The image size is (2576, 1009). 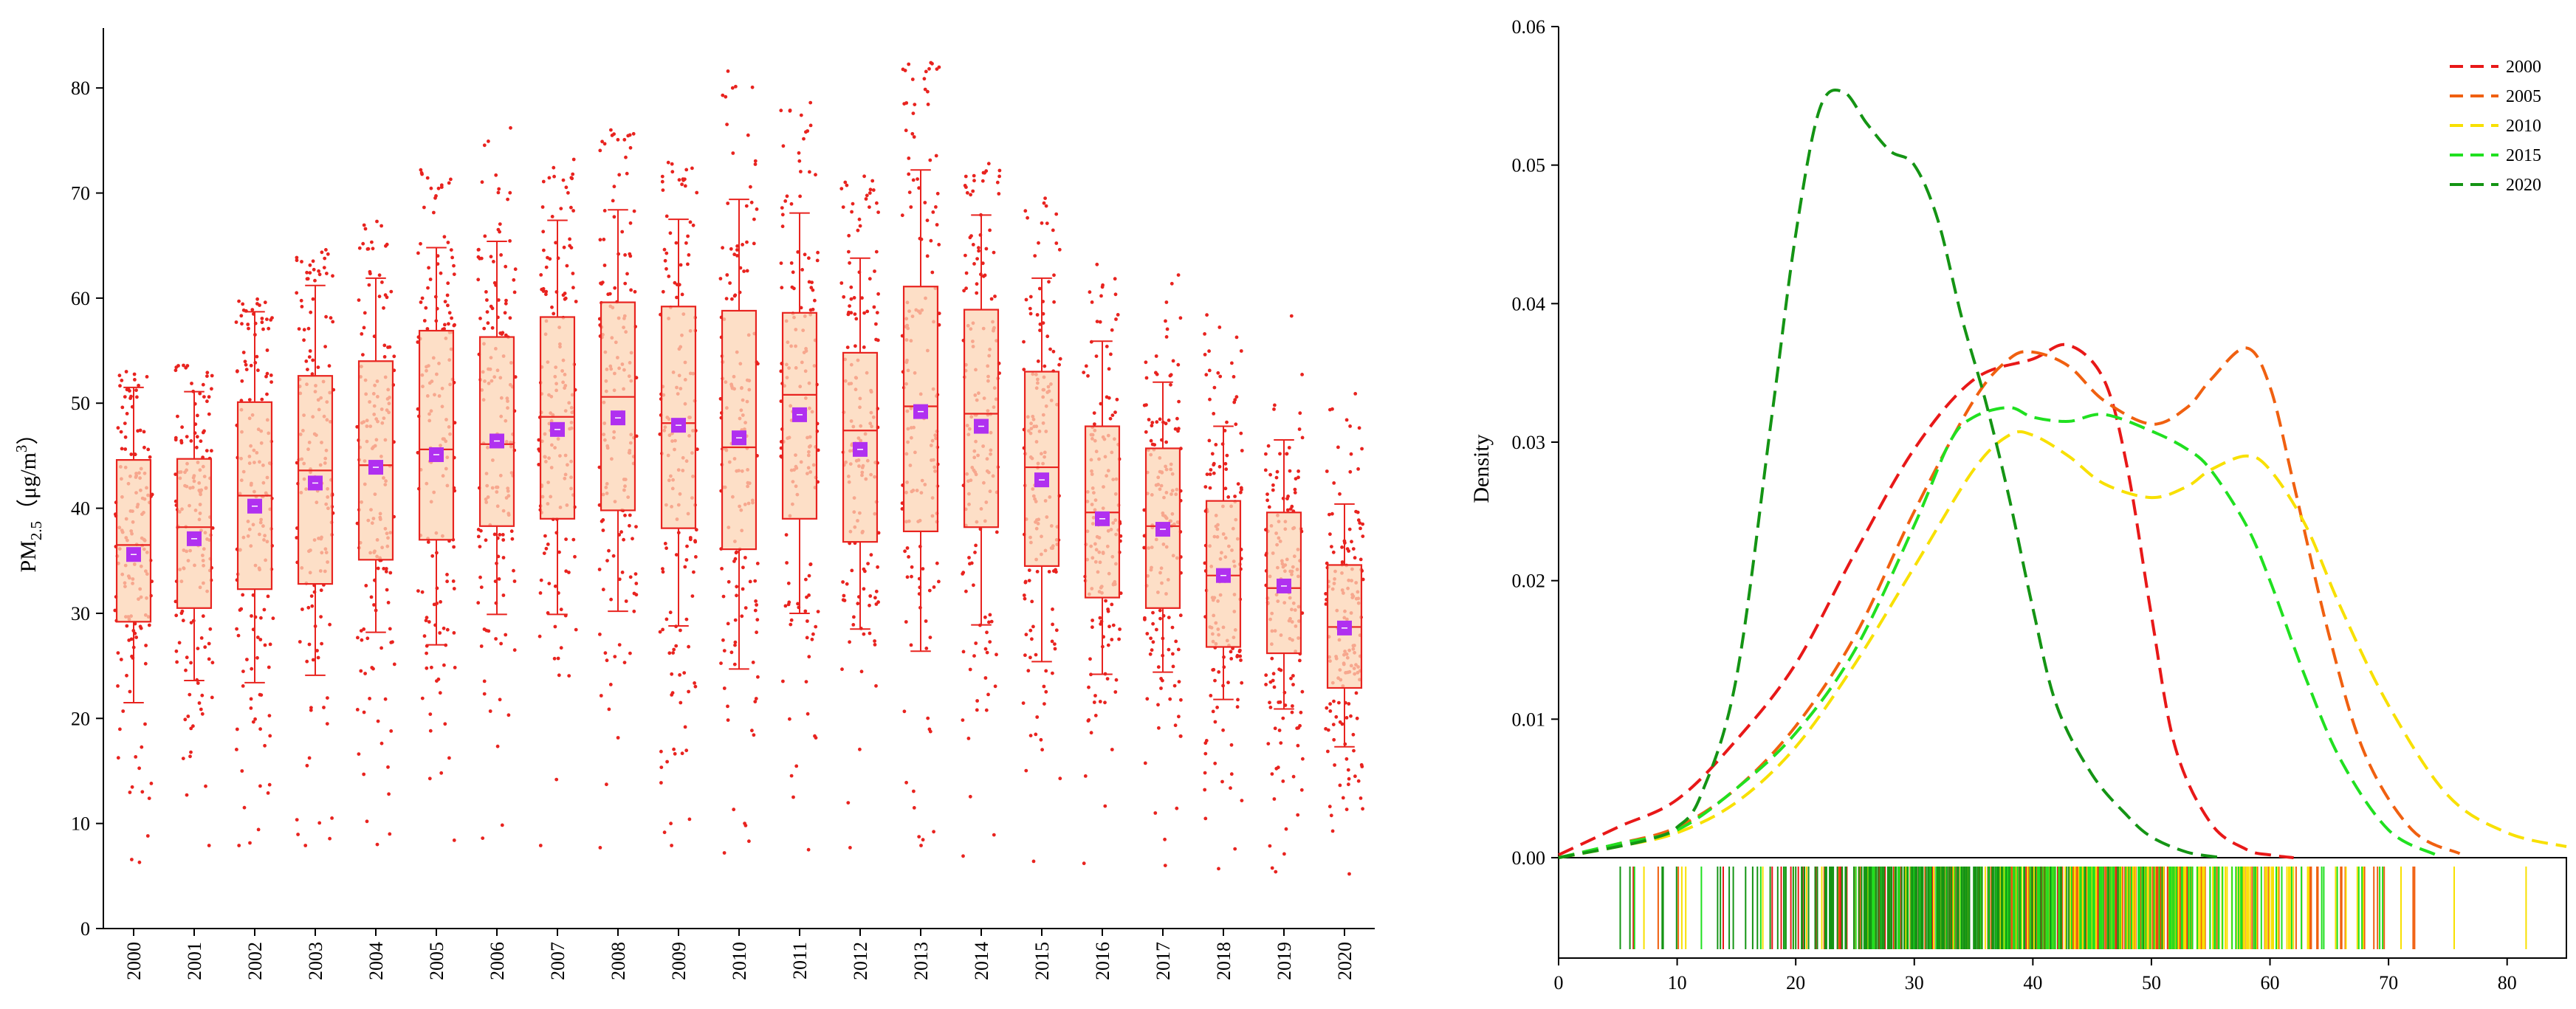 What do you see at coordinates (2033, 982) in the screenshot?
I see `density-x-tick-label: 40` at bounding box center [2033, 982].